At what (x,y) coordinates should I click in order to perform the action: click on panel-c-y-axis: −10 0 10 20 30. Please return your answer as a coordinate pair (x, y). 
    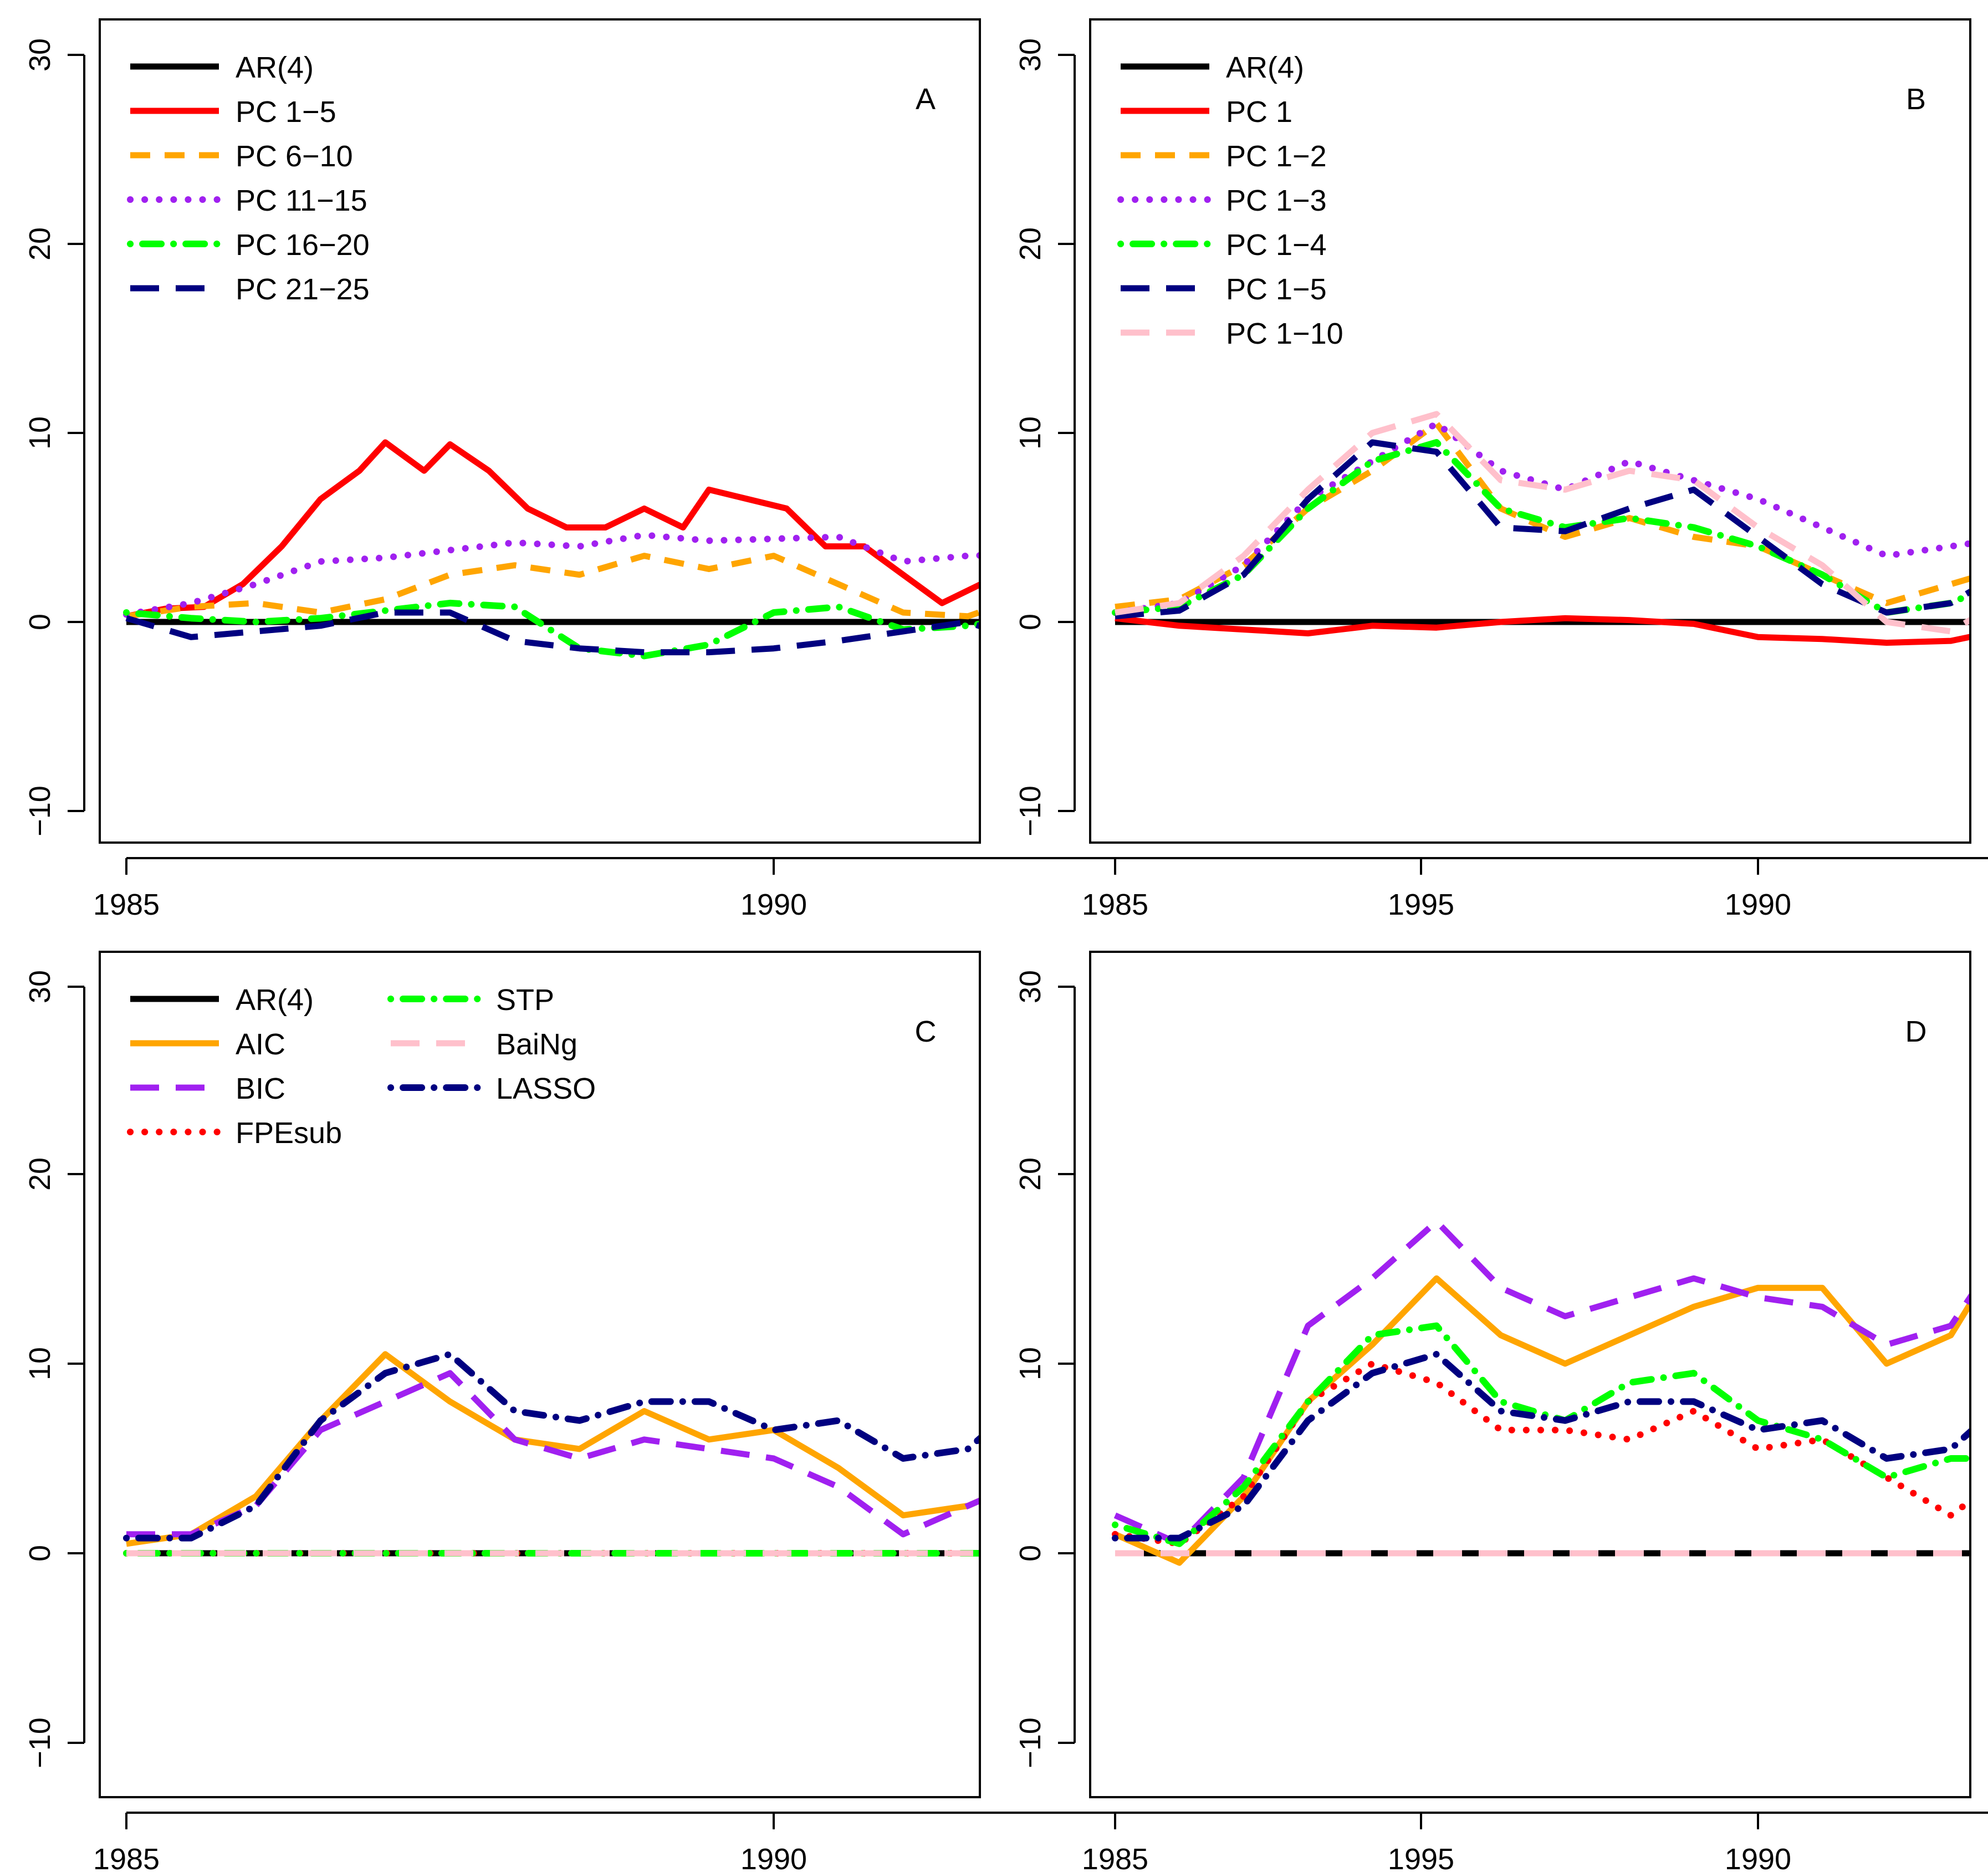
    Looking at the image, I should click on (54, 1369).